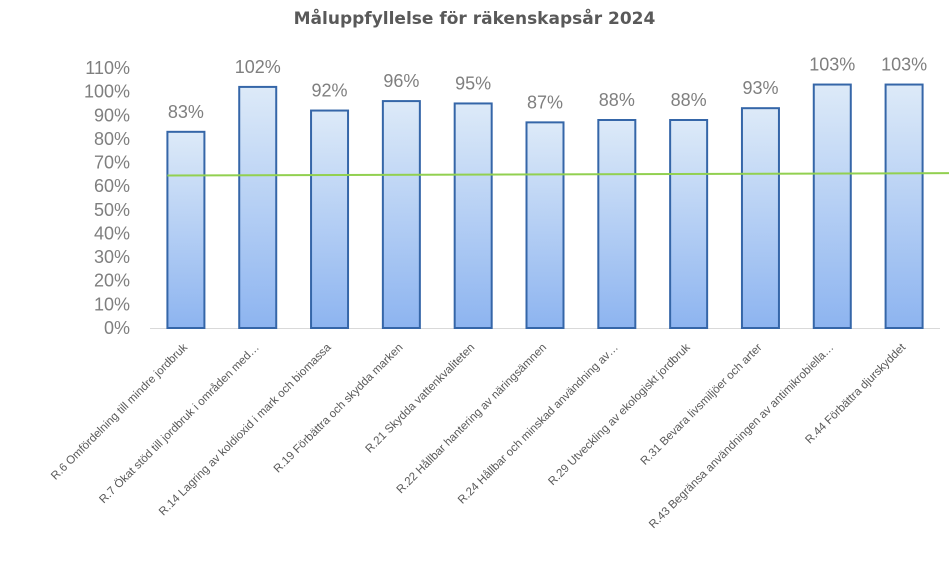 The image size is (949, 567). Describe the element at coordinates (258, 67) in the screenshot. I see `data-label: 102%` at that location.